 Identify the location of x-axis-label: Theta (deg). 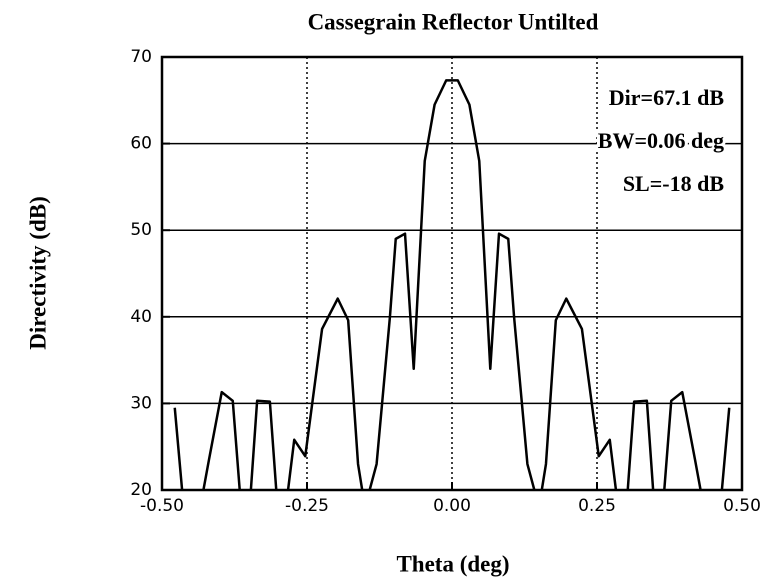
(452, 563).